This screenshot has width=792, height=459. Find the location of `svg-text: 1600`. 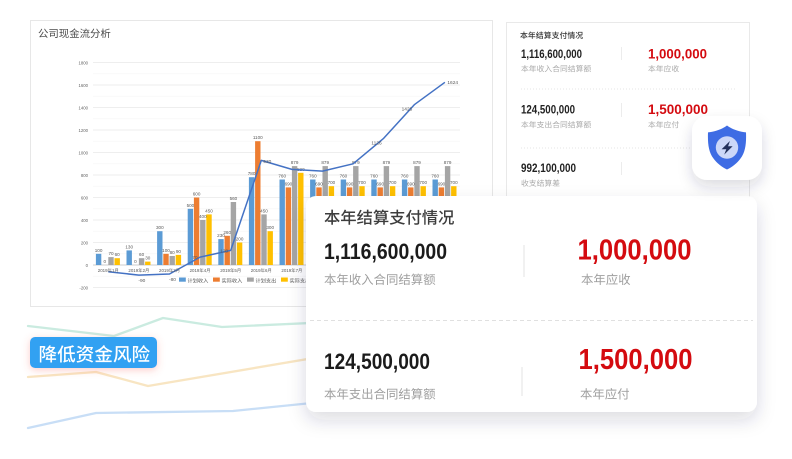

svg-text: 1600 is located at coordinates (83, 85).